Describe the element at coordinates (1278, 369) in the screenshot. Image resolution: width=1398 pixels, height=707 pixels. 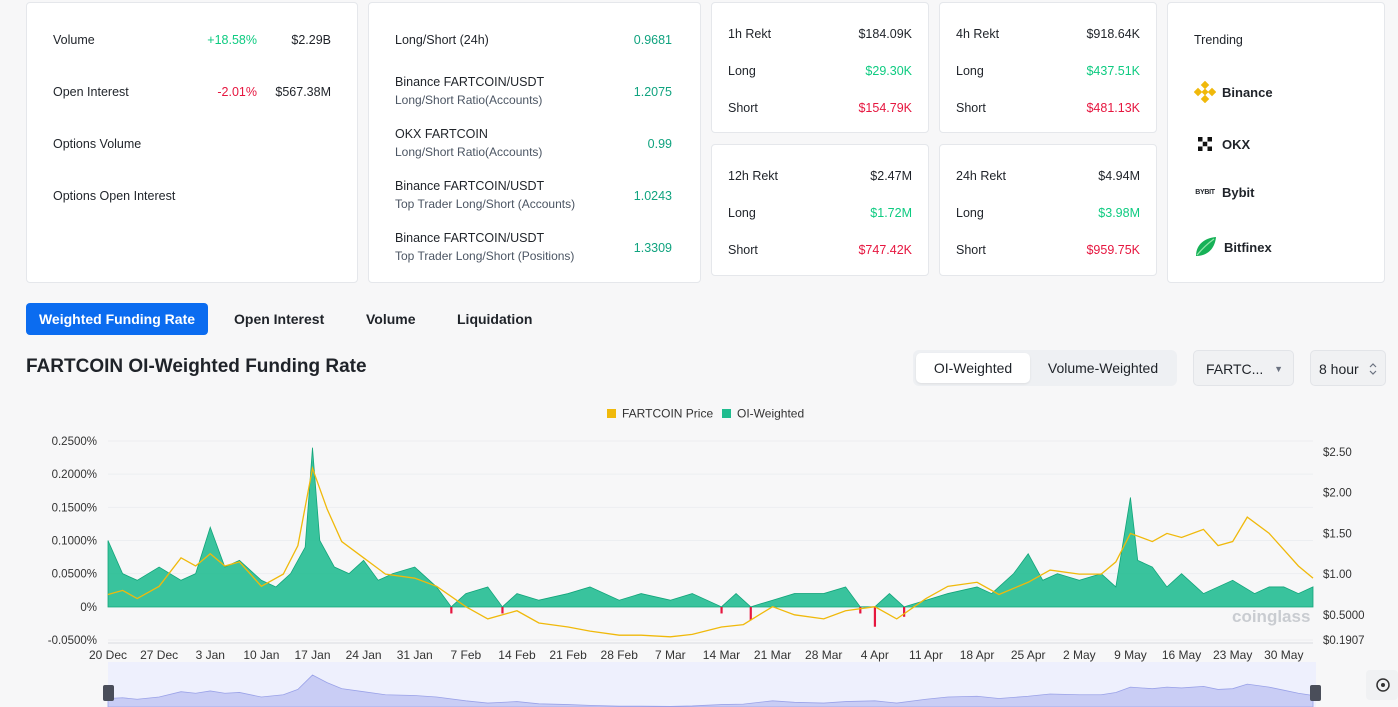
I see `chevron-down-icon: ▼` at that location.